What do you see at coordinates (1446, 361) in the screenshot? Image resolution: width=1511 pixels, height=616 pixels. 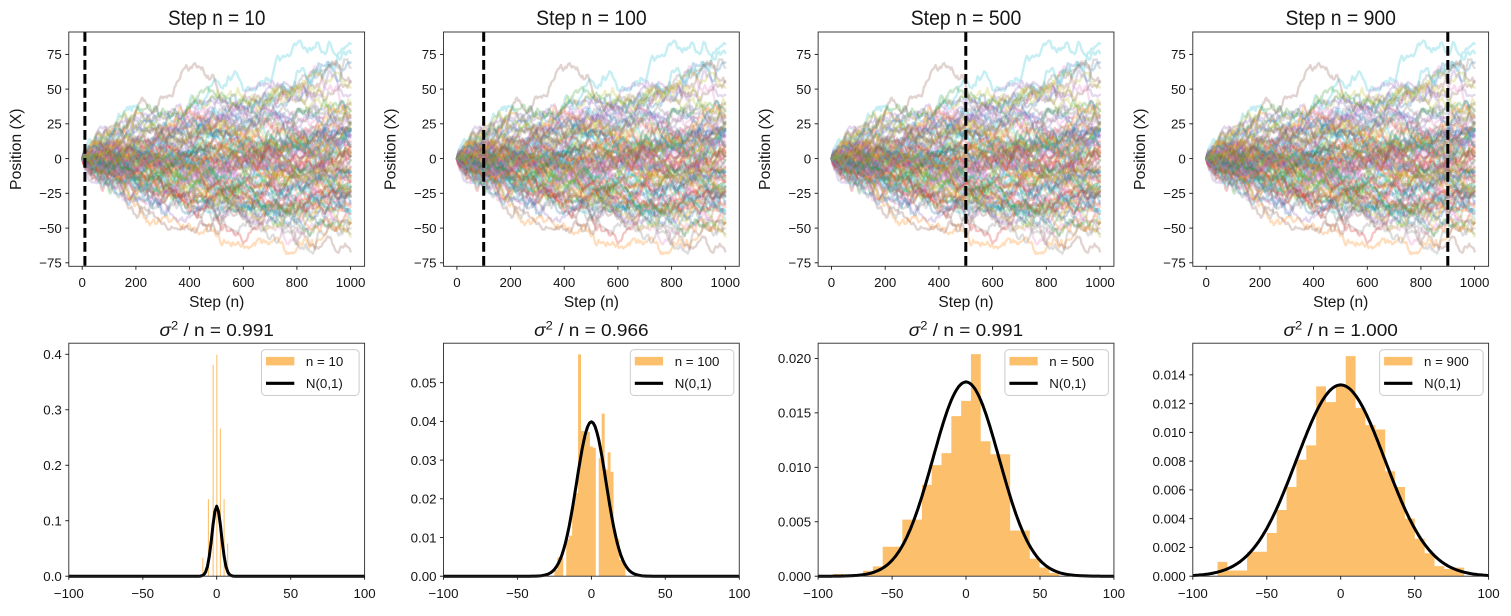 I see `svg-text: n = 900` at bounding box center [1446, 361].